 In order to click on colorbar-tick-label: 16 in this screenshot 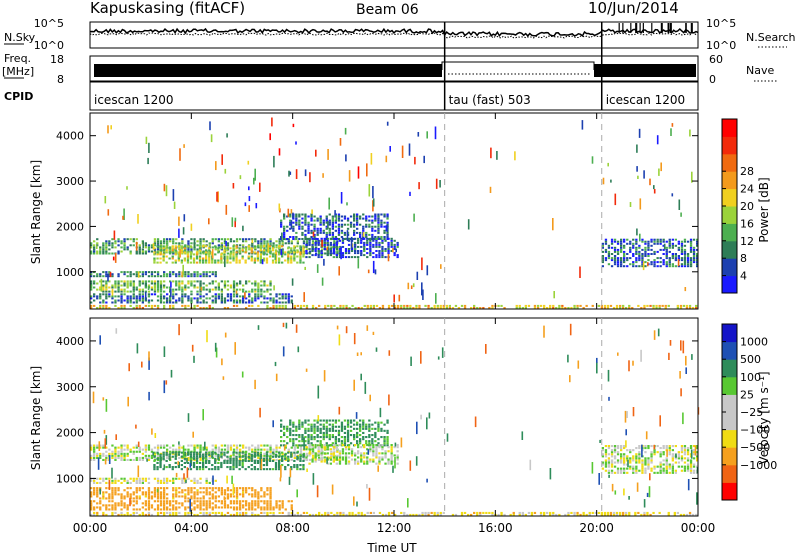, I will do `click(747, 223)`.